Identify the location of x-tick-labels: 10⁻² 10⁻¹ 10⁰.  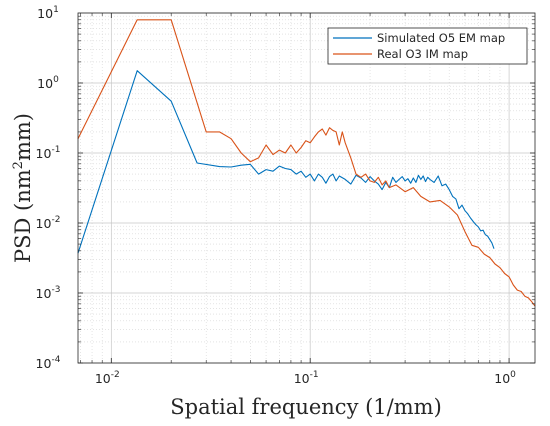
(305, 378).